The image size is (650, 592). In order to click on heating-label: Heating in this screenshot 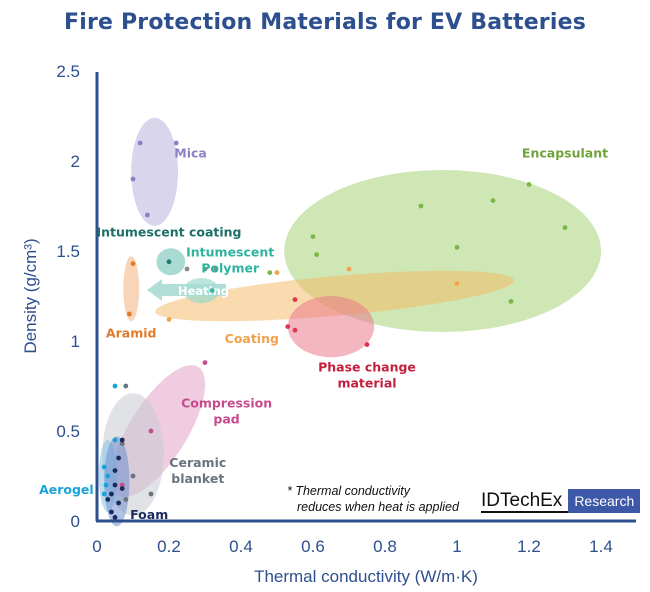, I will do `click(203, 291)`.